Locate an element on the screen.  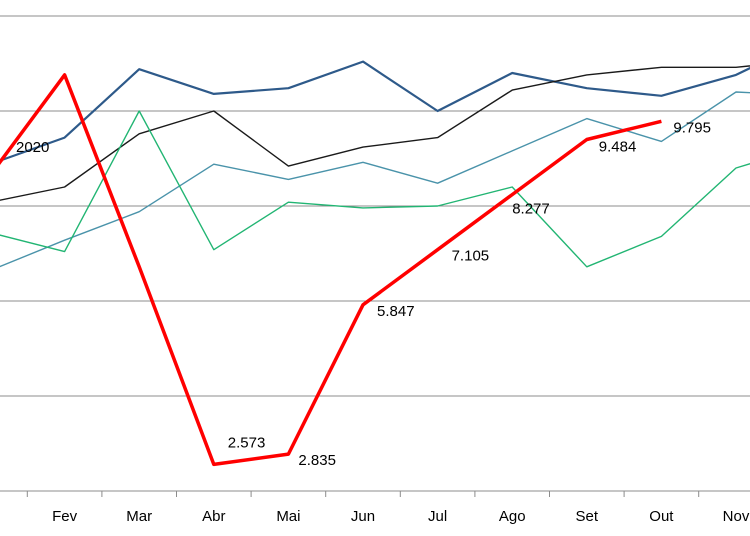
x-tick-label: Mar is located at coordinates (139, 516).